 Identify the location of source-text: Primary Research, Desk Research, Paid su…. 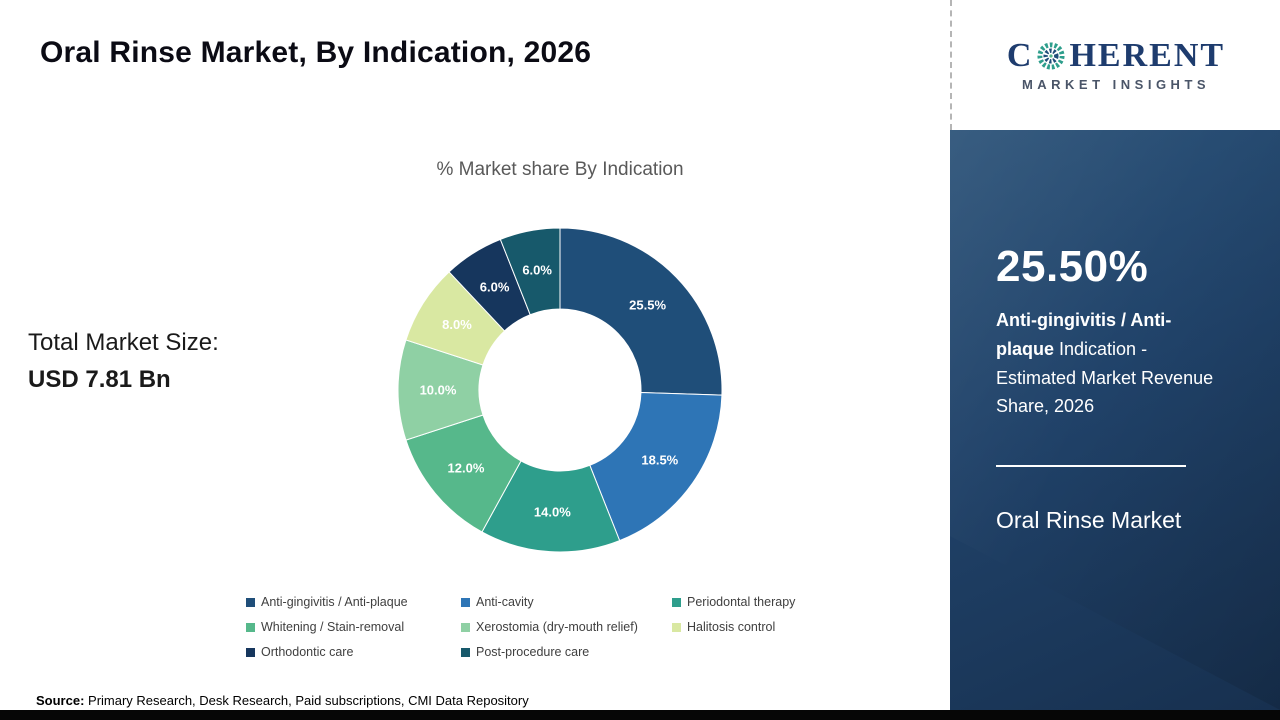
(306, 700).